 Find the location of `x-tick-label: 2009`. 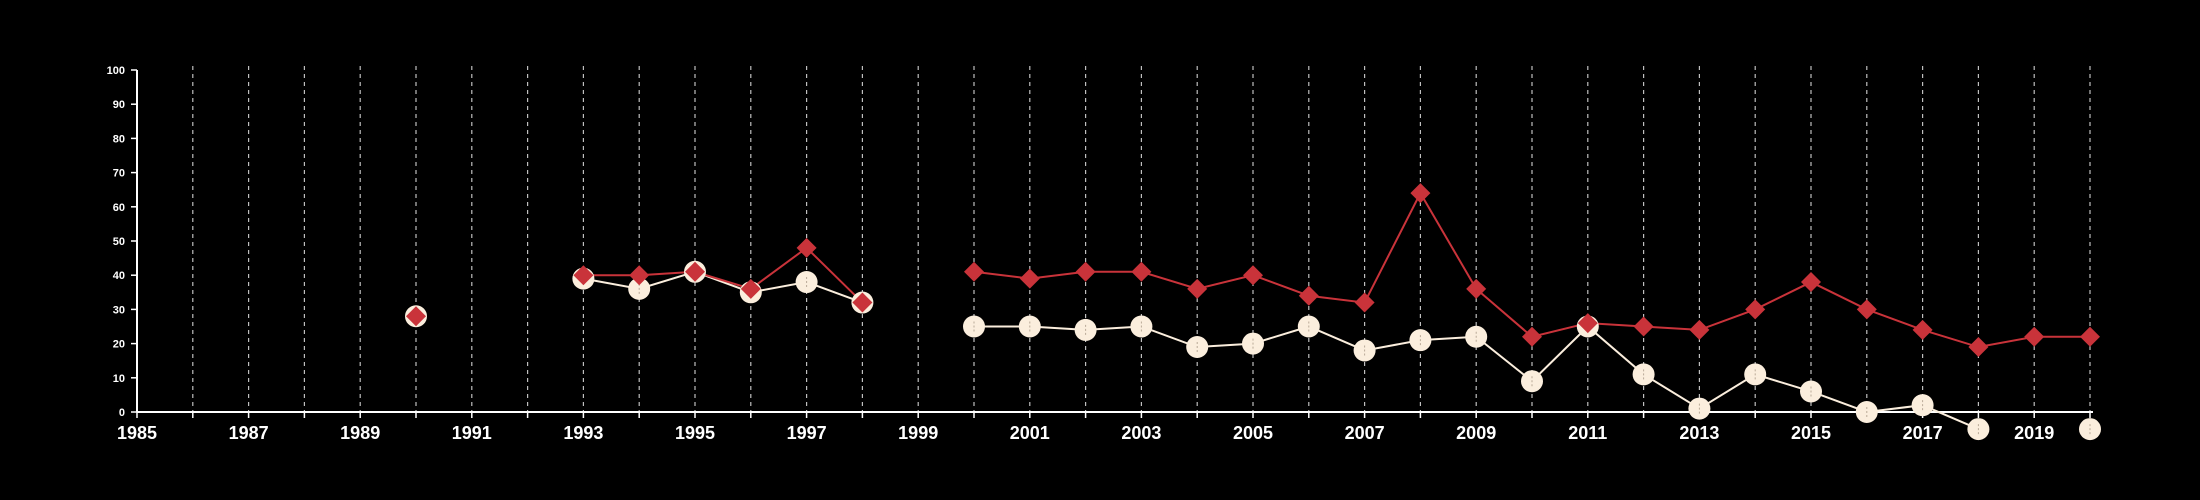

x-tick-label: 2009 is located at coordinates (1476, 433).